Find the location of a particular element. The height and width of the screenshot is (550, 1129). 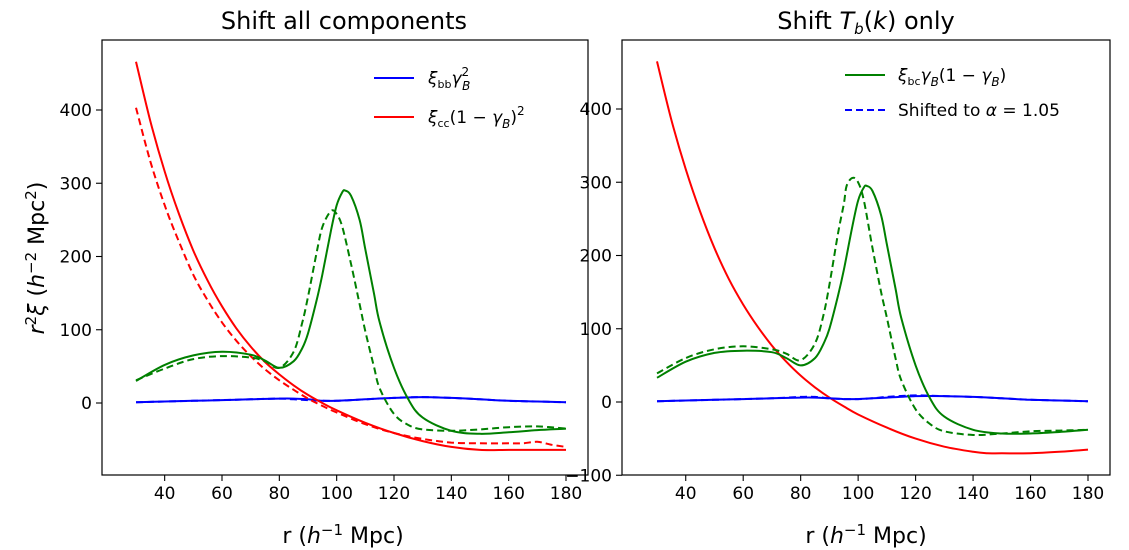

right-legend: ξbcγB(1 − γB) Shifted to α = 1.05 is located at coordinates (952, 93).